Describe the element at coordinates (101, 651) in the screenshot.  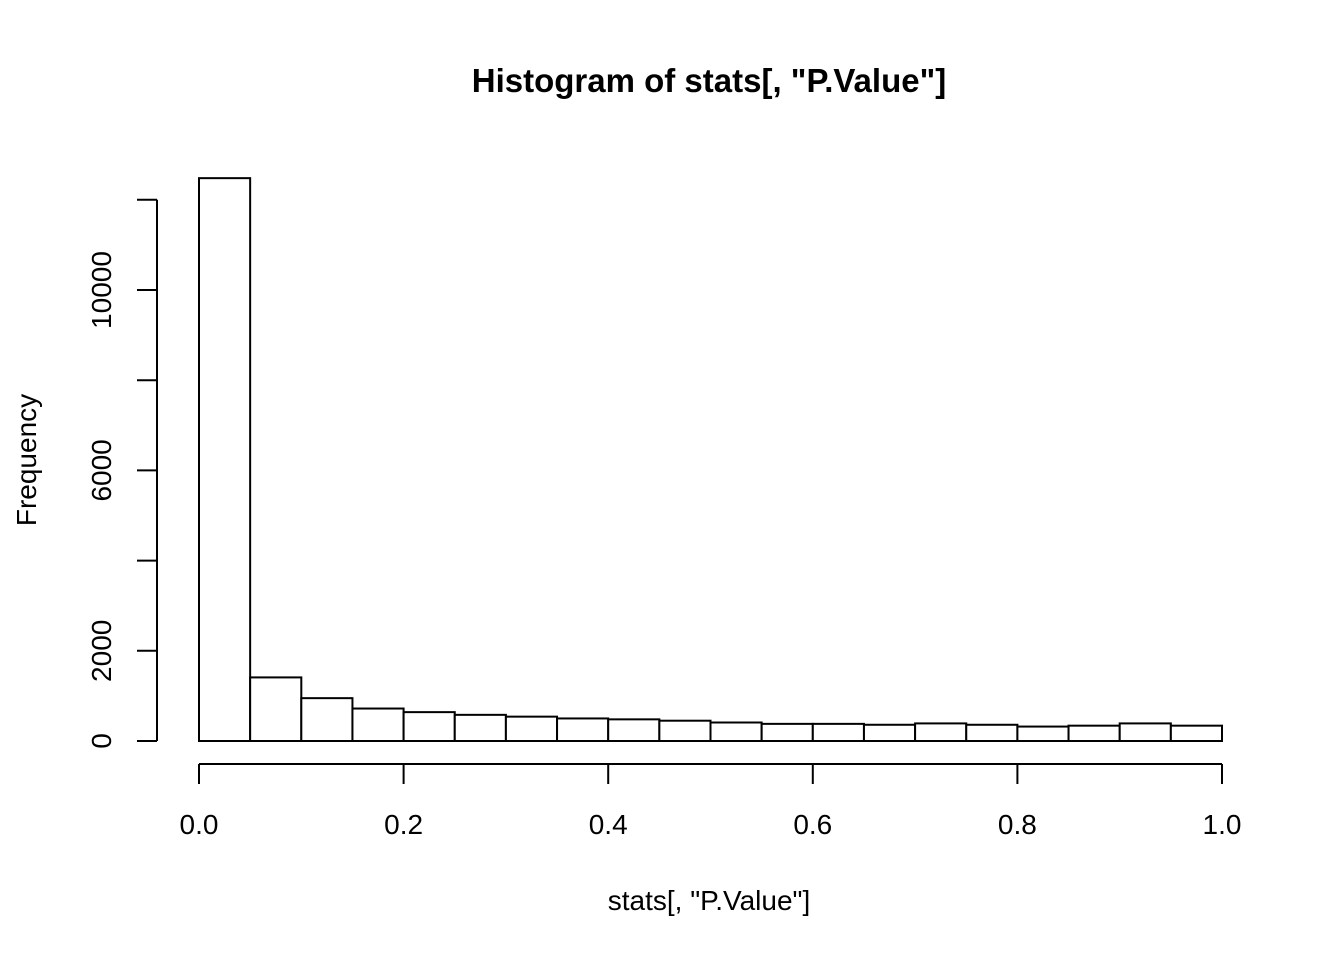
I see `y-tick-label-1: 2000` at that location.